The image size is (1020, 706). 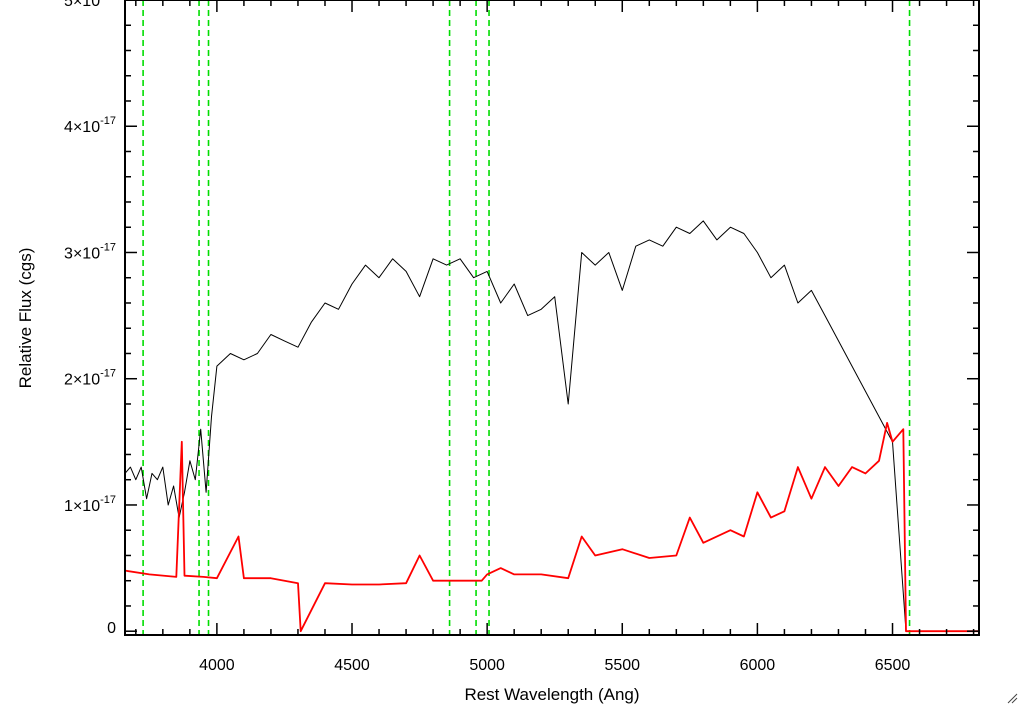 What do you see at coordinates (352, 665) in the screenshot?
I see `x-tick-label: 4500` at bounding box center [352, 665].